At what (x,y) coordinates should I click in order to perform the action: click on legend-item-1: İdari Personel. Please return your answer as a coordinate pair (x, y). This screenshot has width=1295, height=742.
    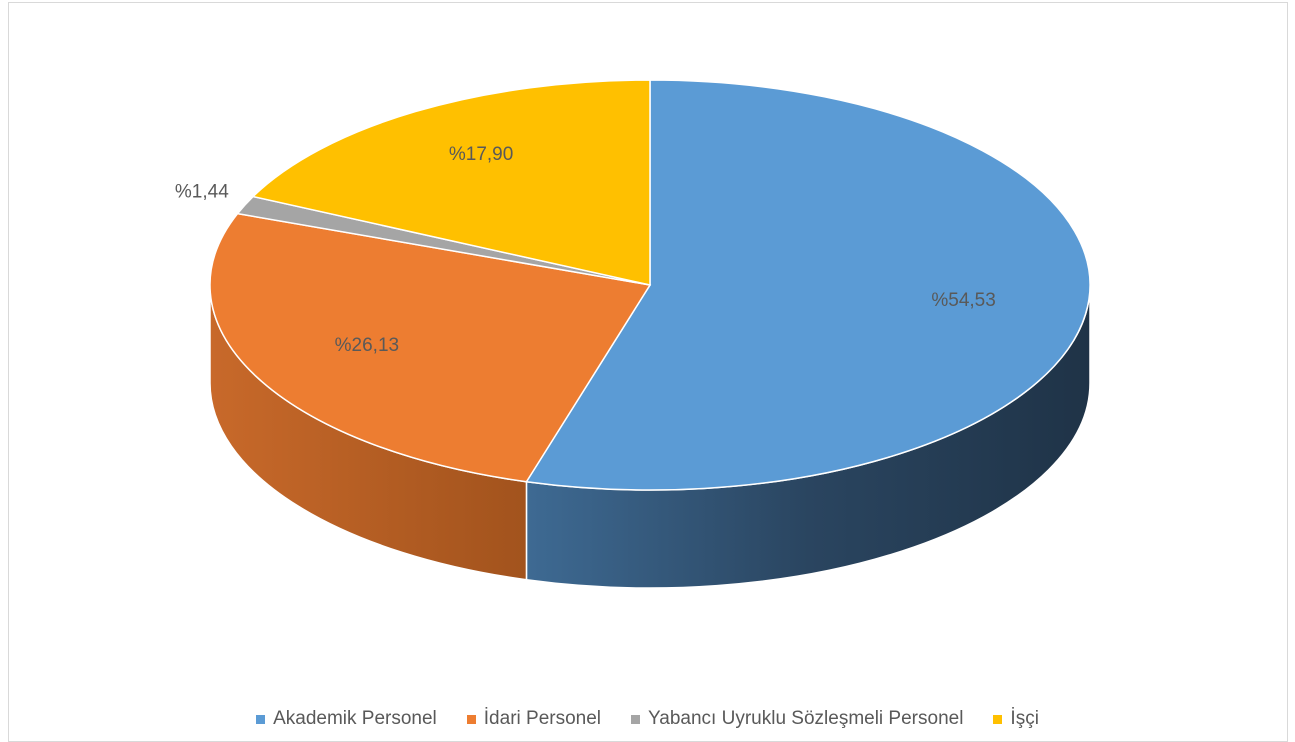
    Looking at the image, I should click on (534, 719).